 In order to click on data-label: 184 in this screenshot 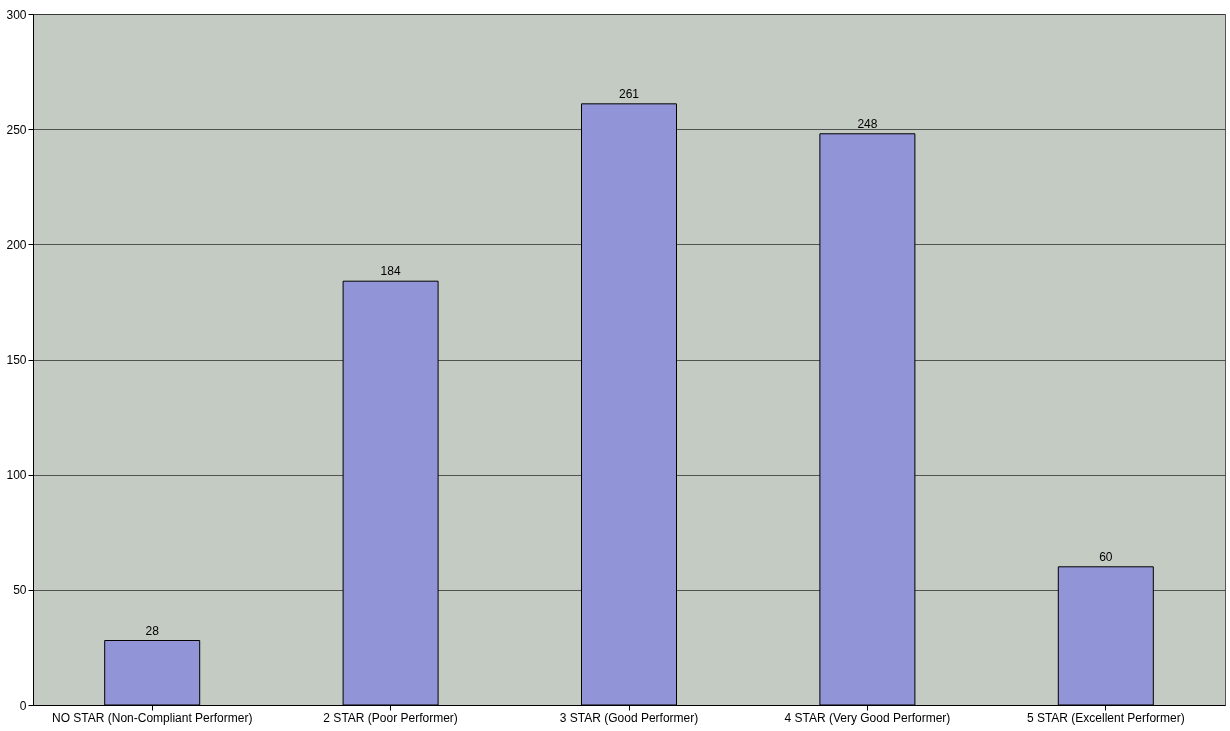, I will do `click(390, 271)`.